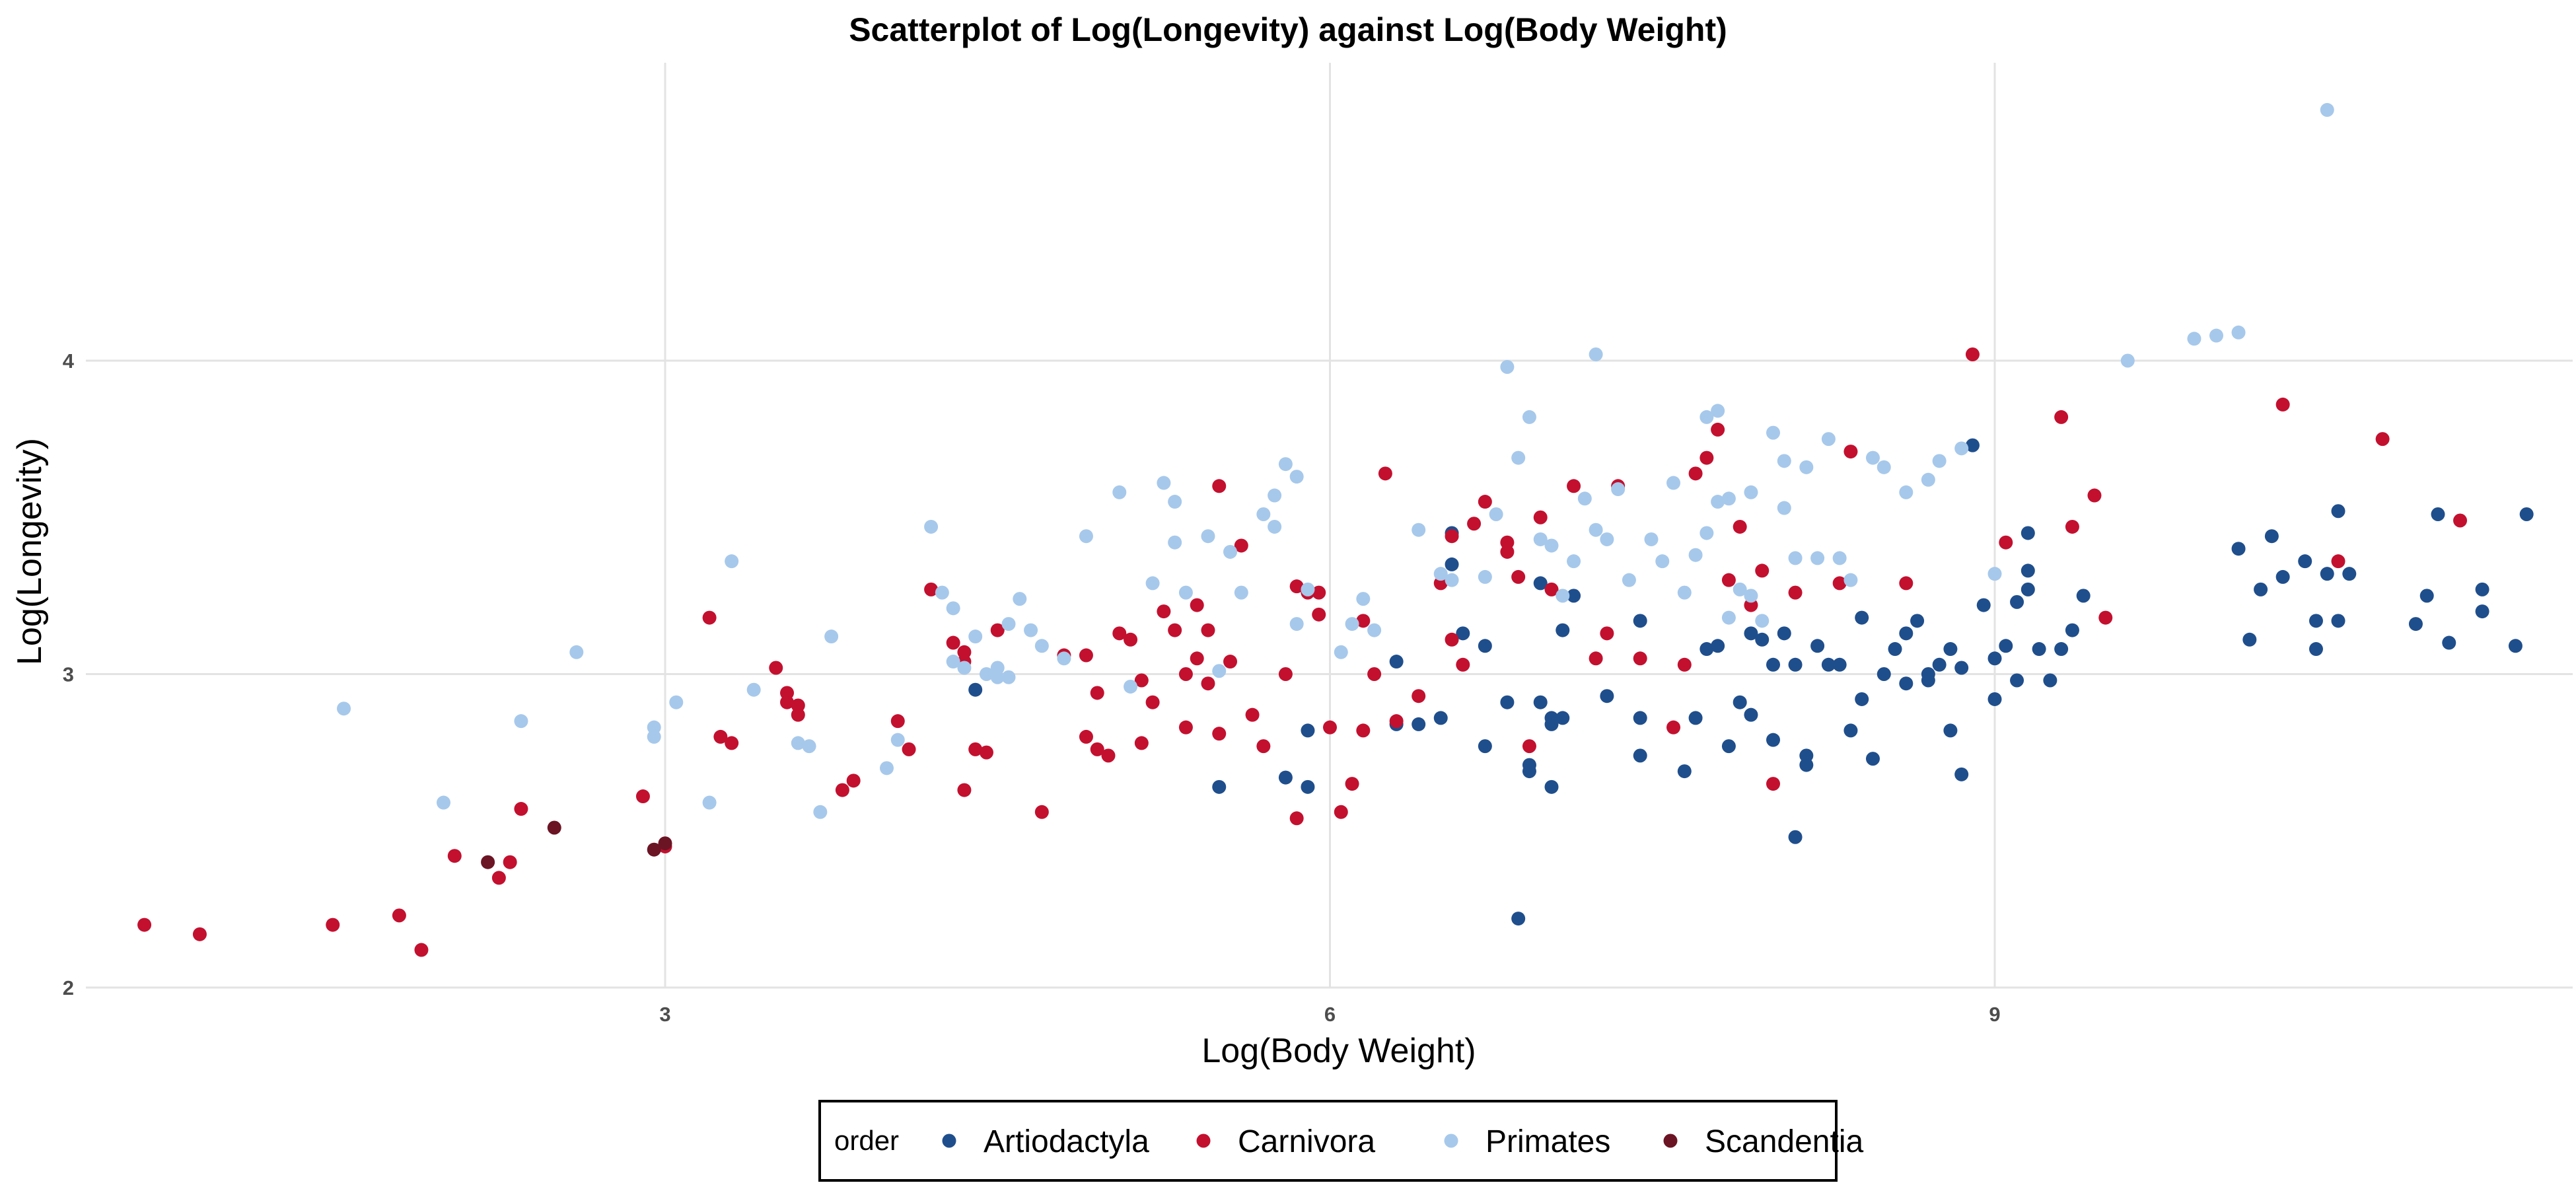  What do you see at coordinates (664, 1014) in the screenshot?
I see `x-tick-label: 3` at bounding box center [664, 1014].